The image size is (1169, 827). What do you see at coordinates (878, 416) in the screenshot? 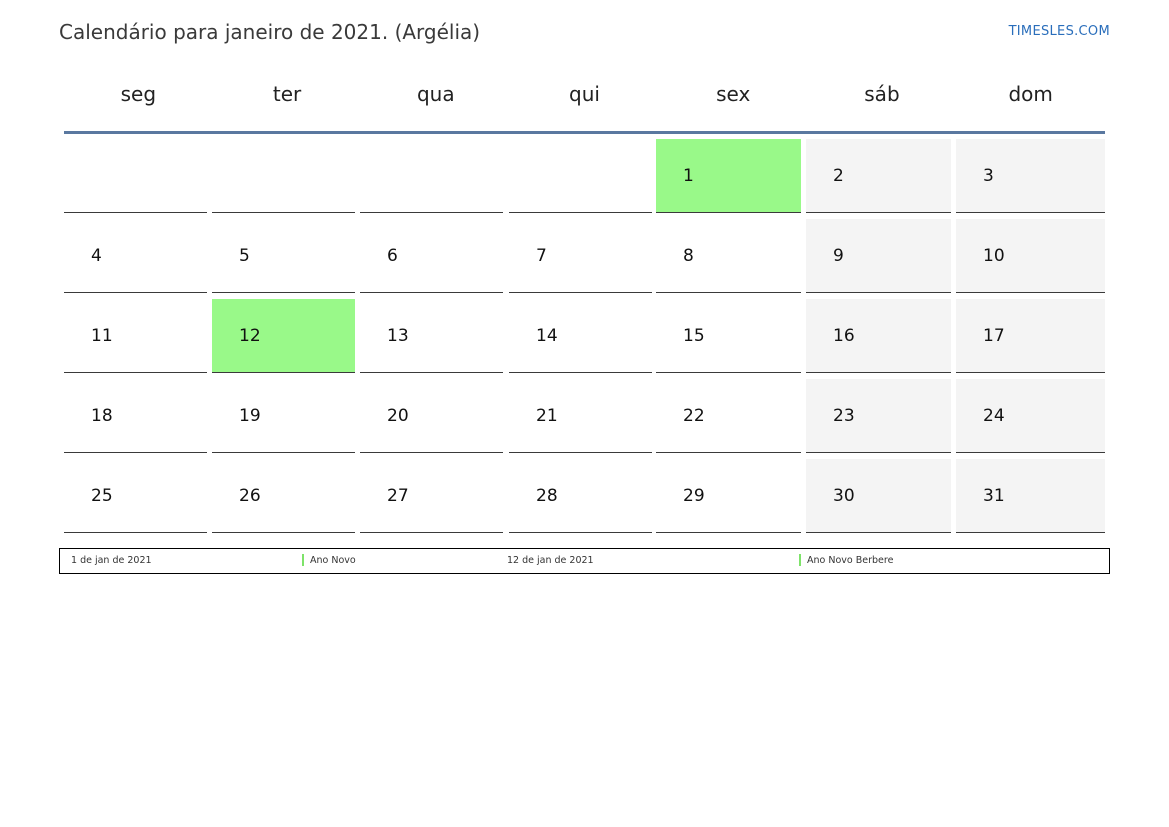
I see `day-cell-weekend: 23` at bounding box center [878, 416].